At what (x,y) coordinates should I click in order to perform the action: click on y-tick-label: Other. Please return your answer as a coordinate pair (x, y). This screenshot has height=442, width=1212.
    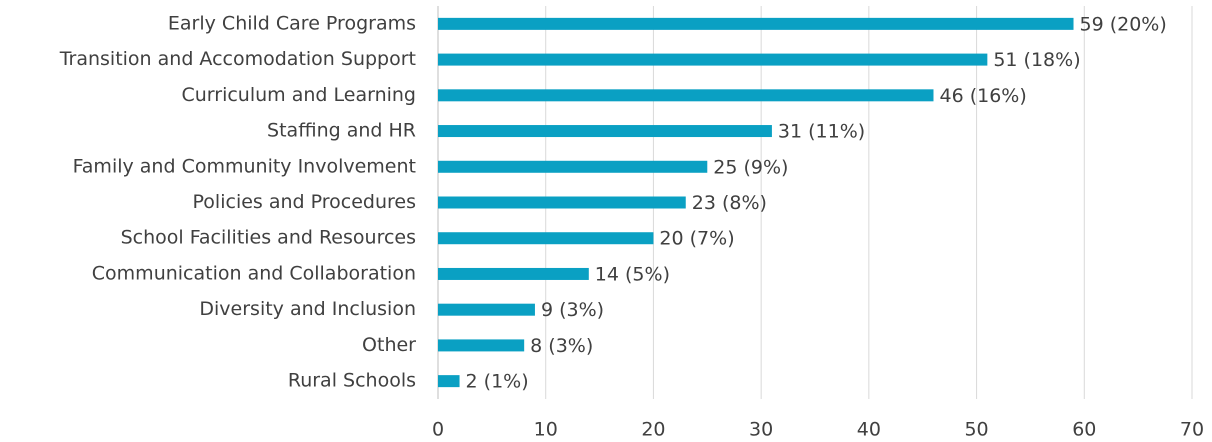
    Looking at the image, I should click on (389, 345).